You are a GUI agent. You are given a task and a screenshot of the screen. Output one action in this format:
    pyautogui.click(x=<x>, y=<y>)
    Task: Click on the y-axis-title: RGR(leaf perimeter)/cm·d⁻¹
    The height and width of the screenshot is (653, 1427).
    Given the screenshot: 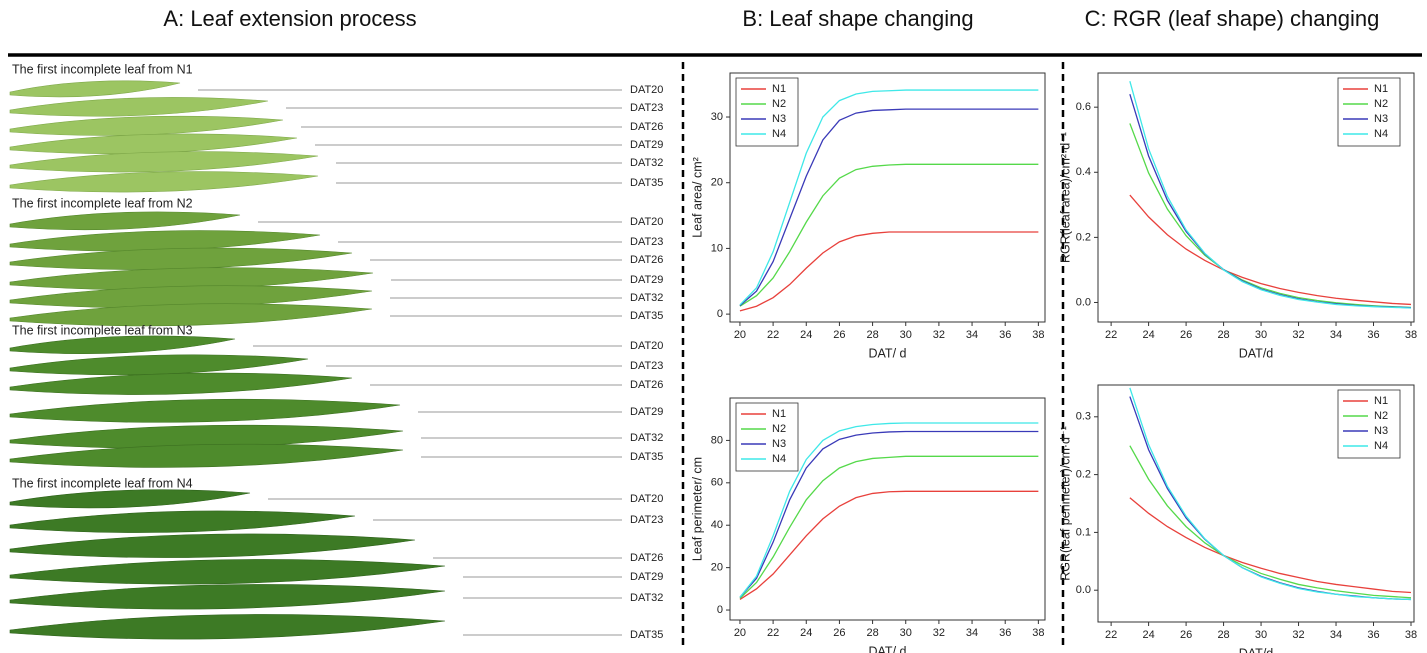 What is the action you would take?
    pyautogui.click(x=1065, y=503)
    